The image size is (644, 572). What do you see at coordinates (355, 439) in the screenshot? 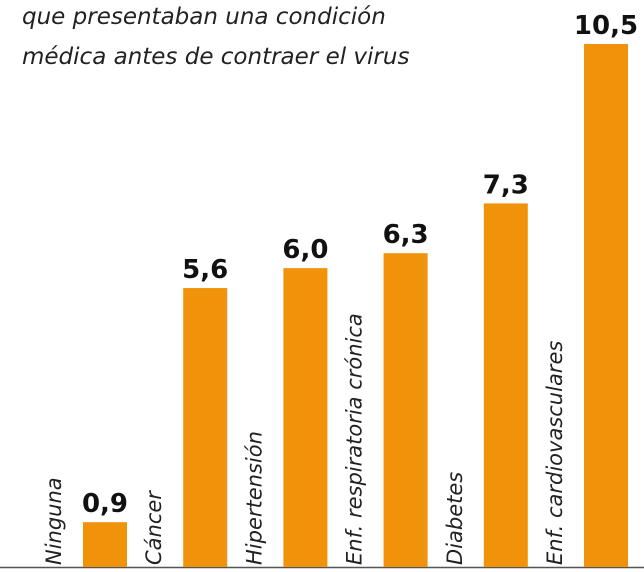
I see `category-label: Enf. respiratoria crónica` at bounding box center [355, 439].